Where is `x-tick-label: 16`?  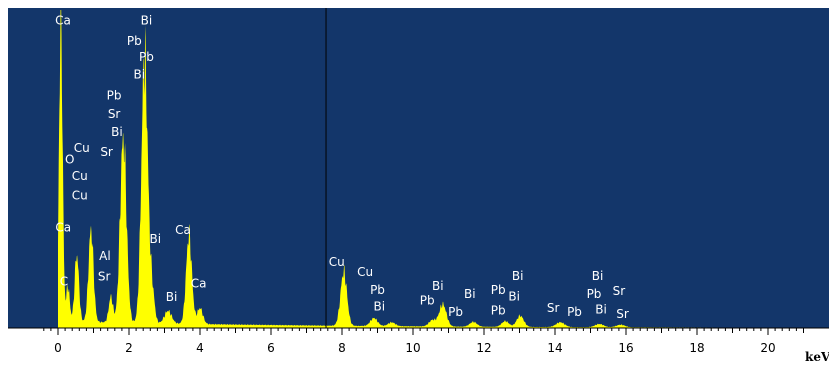 x-tick-label: 16 is located at coordinates (625, 348).